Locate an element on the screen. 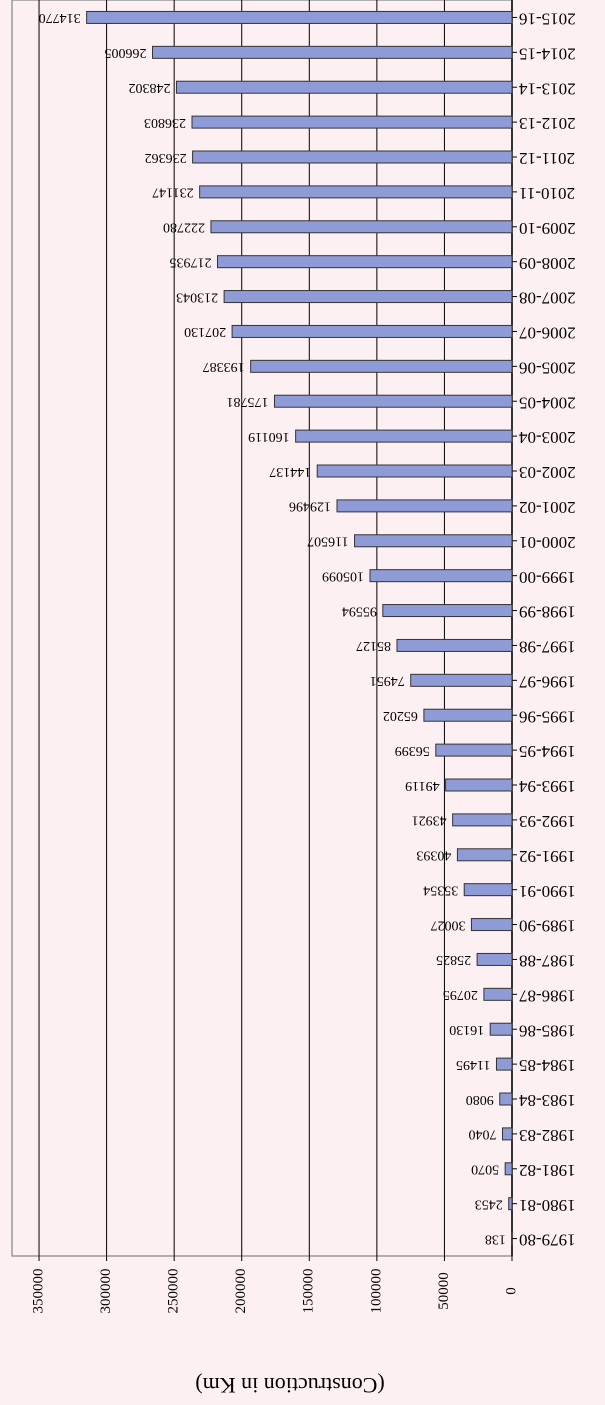 Image resolution: width=605 pixels, height=1405 pixels. y-tick-label: 1998-99 is located at coordinates (547, 612).